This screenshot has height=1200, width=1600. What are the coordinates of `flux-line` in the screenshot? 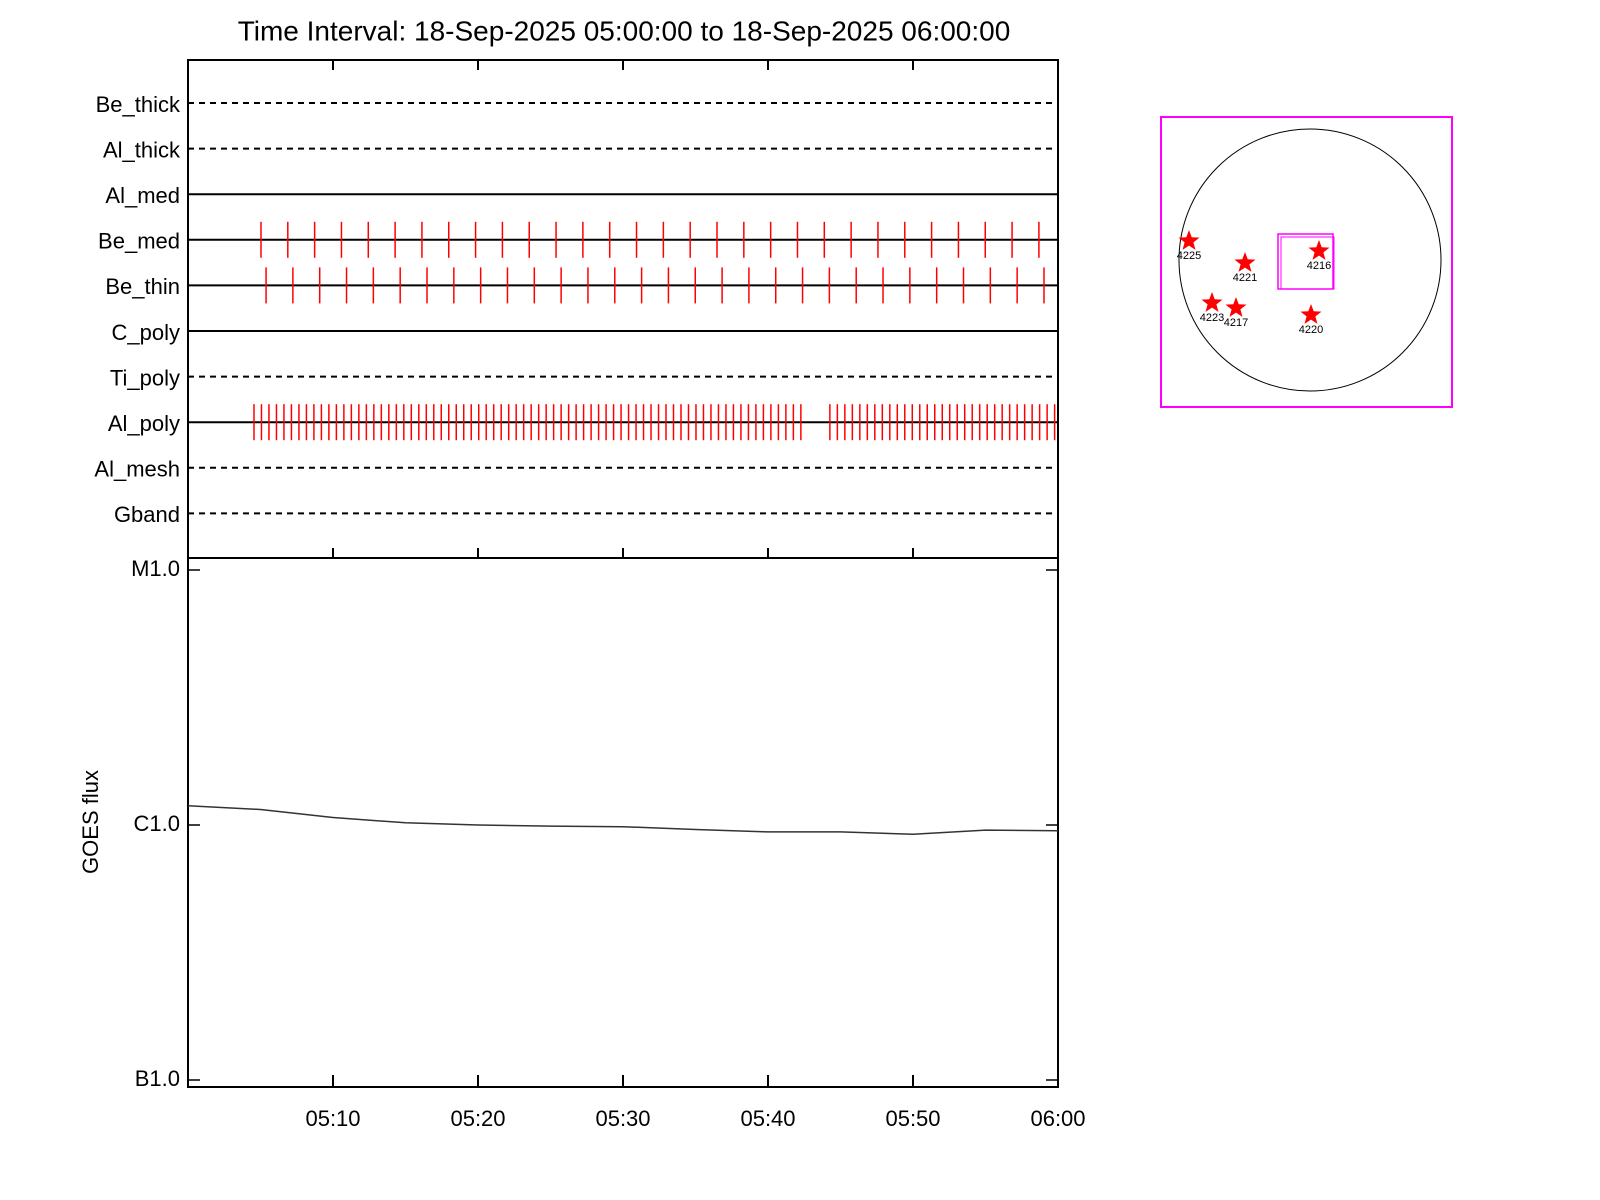 It's located at (623, 819).